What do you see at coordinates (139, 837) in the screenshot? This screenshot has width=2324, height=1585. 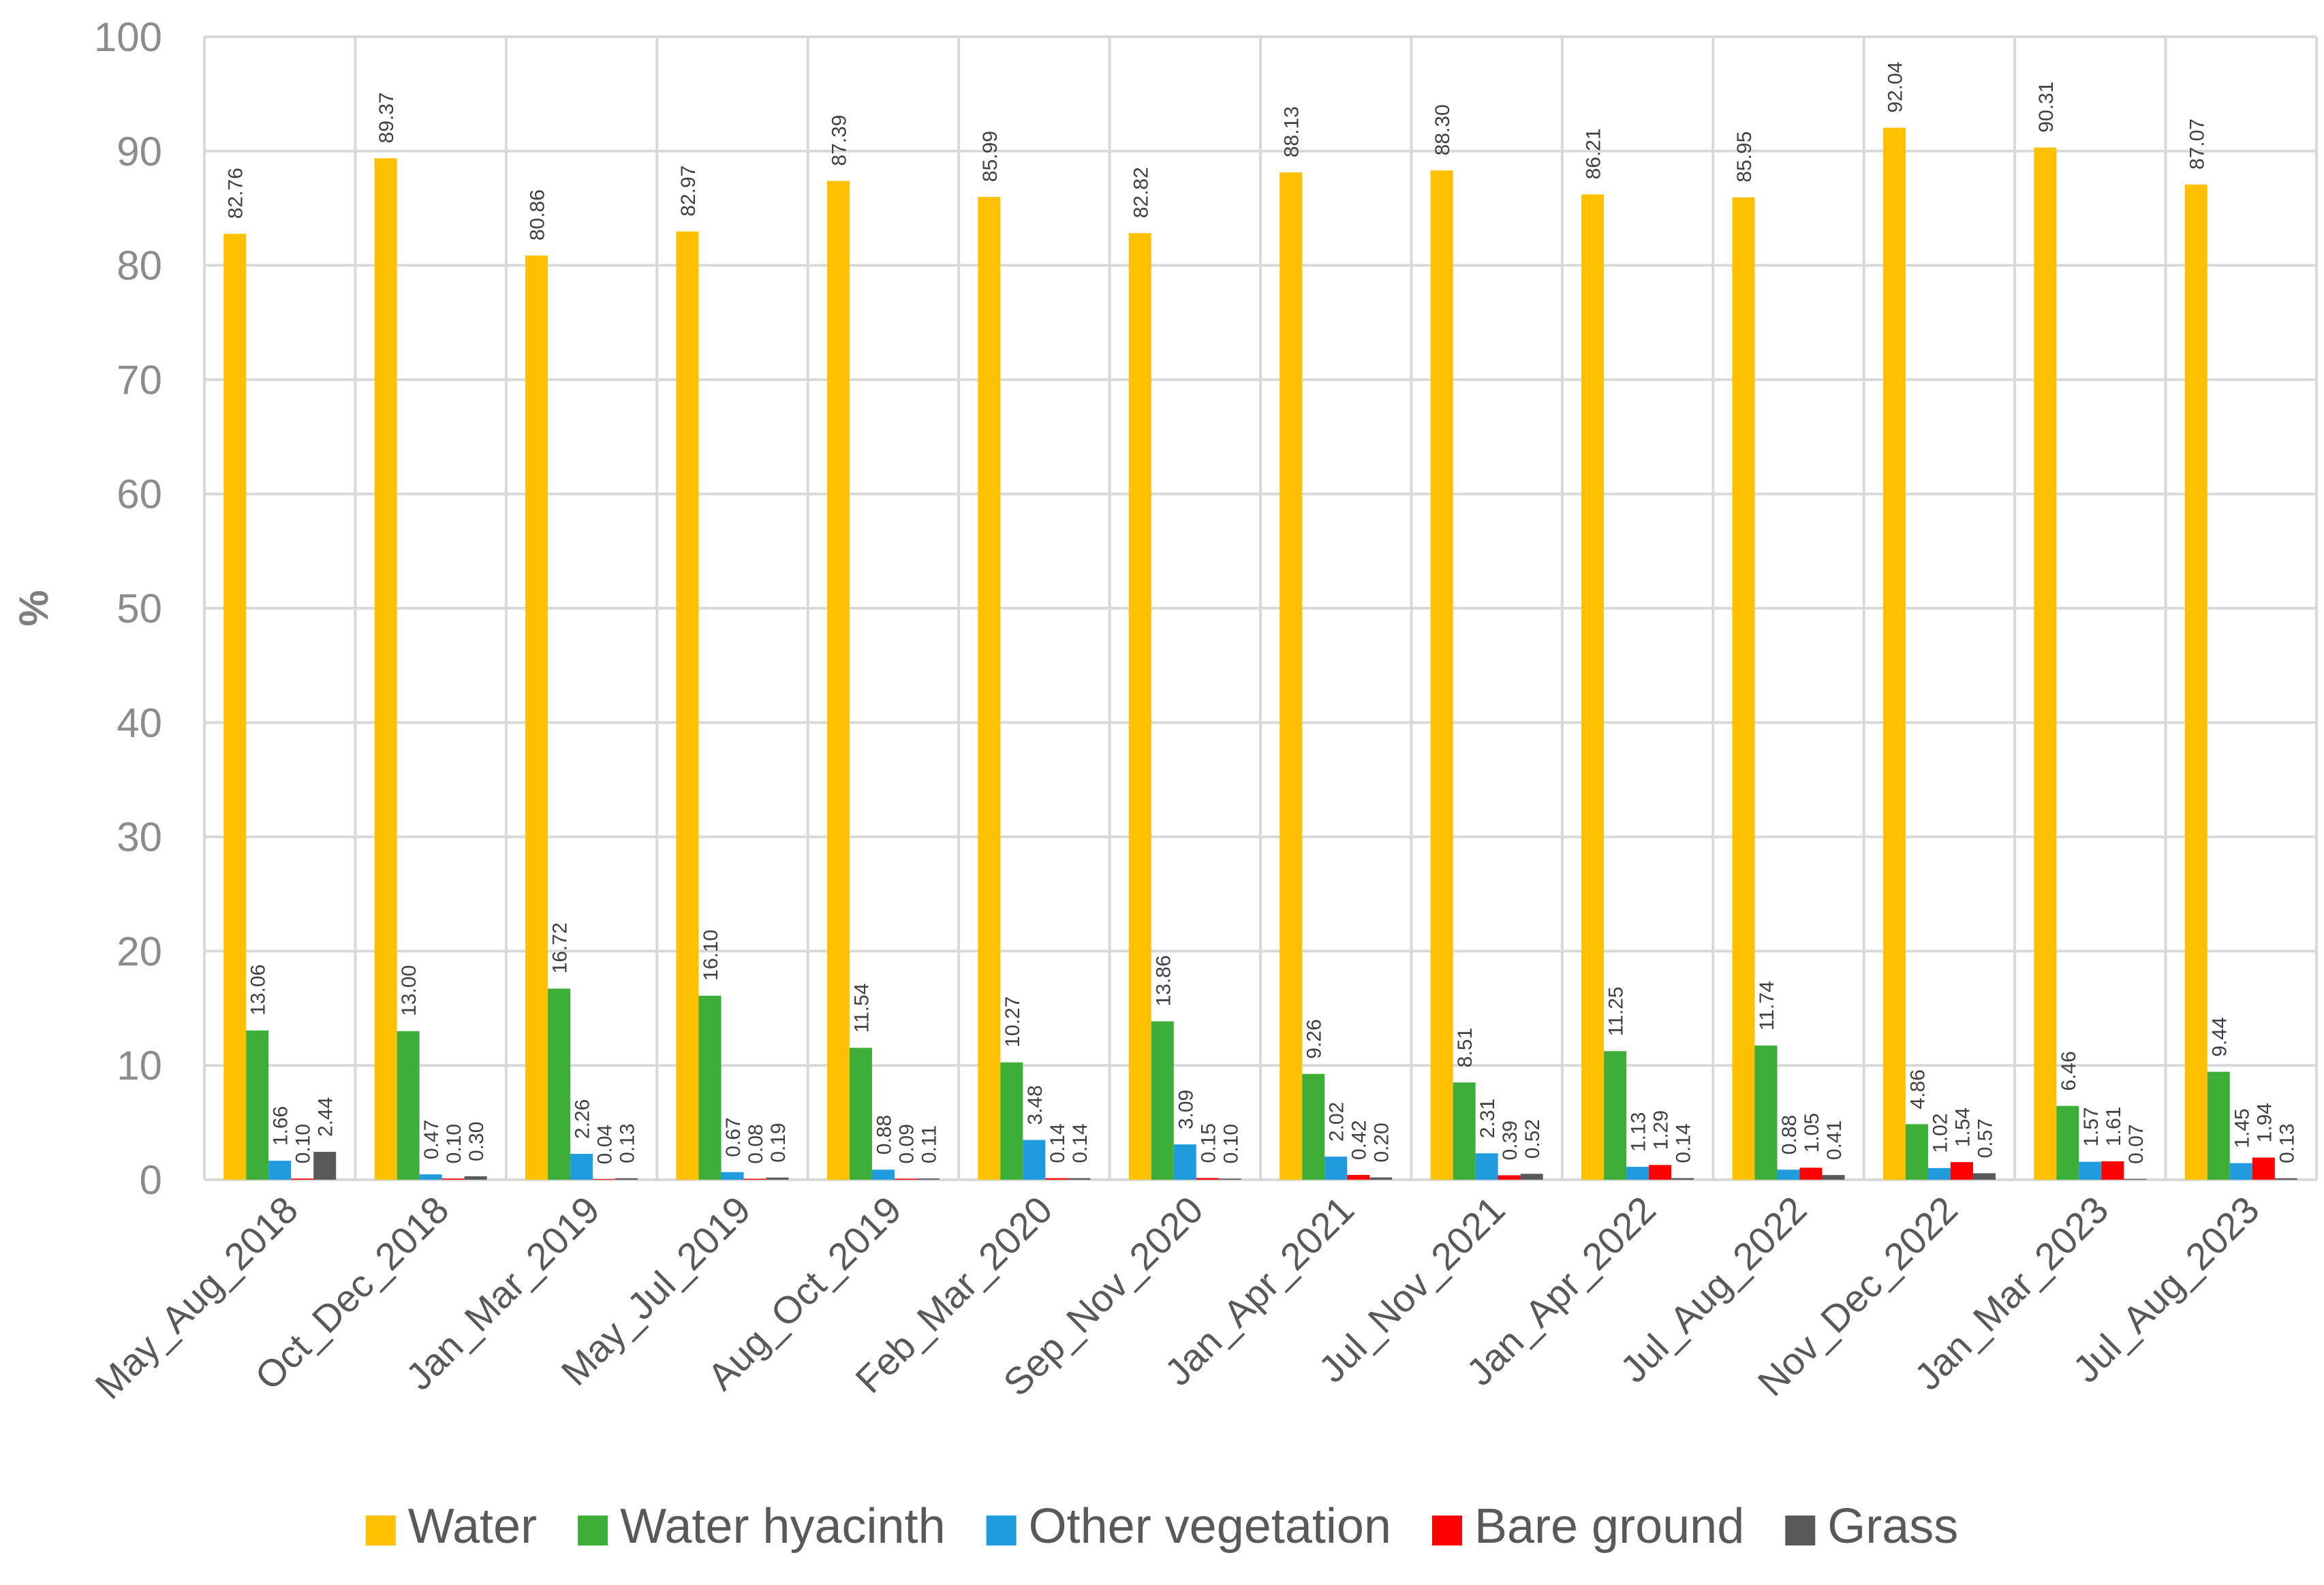 I see `y-tick-label: 30` at bounding box center [139, 837].